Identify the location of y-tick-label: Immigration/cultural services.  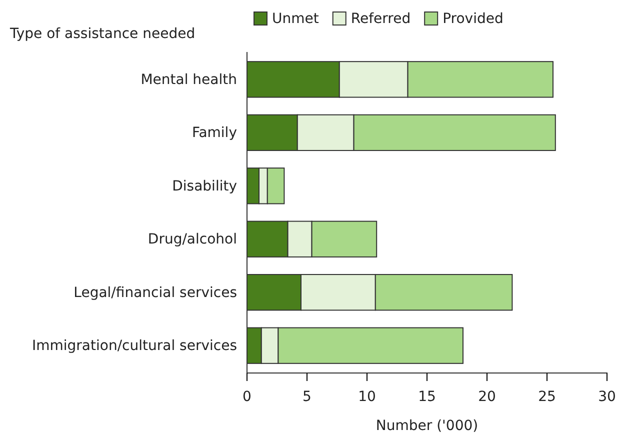
(134, 346).